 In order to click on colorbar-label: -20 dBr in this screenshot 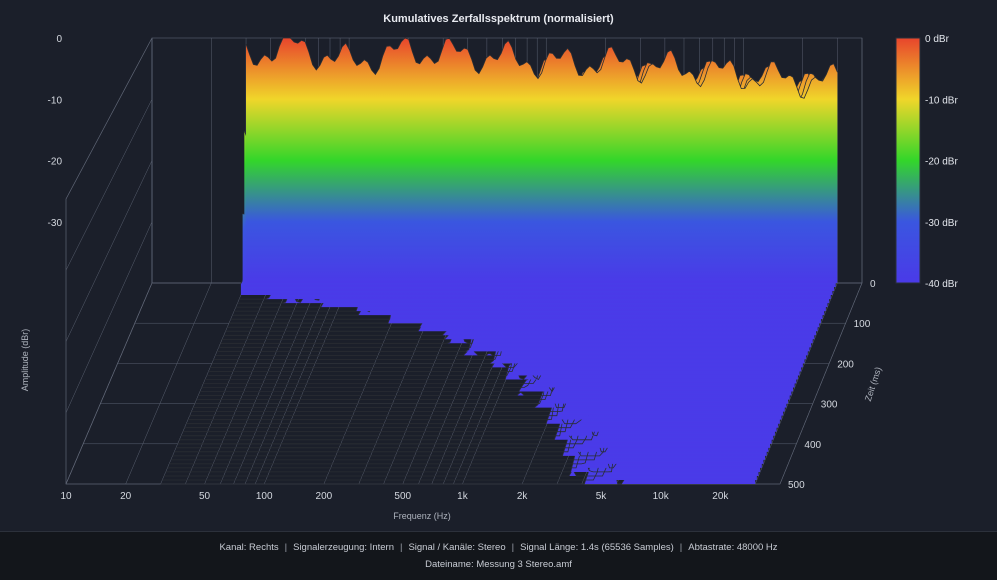, I will do `click(941, 162)`.